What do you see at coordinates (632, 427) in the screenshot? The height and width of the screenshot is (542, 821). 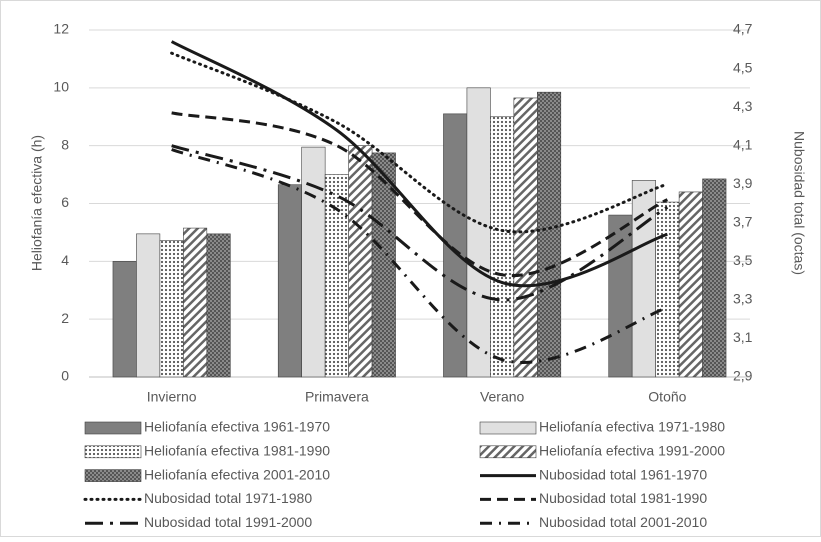 I see `legend-label: Heliofanía efectiva 1971-1980` at bounding box center [632, 427].